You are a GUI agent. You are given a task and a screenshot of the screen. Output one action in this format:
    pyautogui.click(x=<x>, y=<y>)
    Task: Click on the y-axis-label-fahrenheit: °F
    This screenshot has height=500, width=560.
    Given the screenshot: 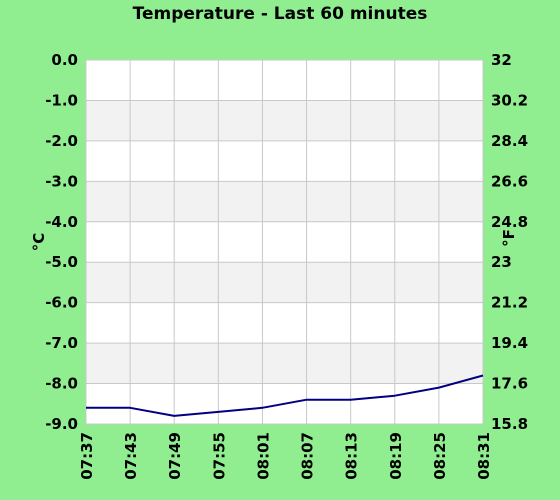 What is the action you would take?
    pyautogui.click(x=509, y=238)
    